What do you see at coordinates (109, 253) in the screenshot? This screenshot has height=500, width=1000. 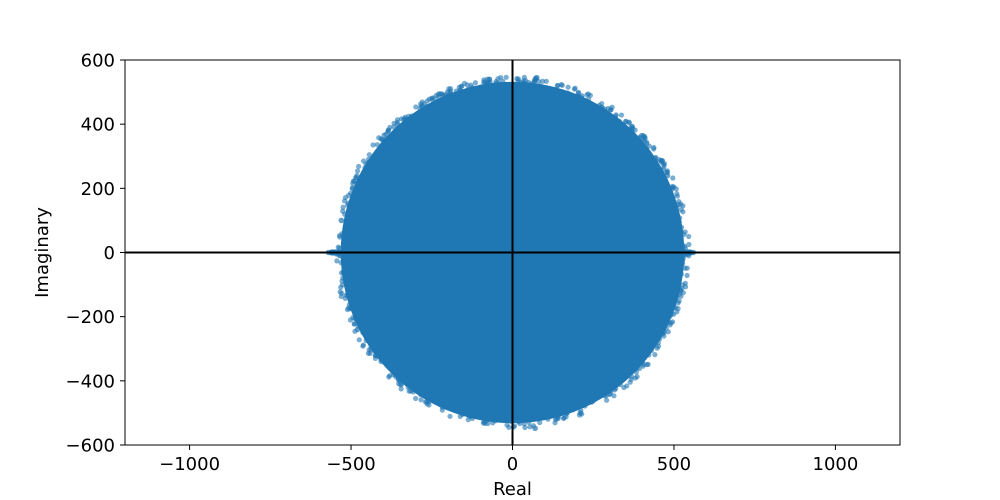 I see `y-tick-label: 0` at bounding box center [109, 253].